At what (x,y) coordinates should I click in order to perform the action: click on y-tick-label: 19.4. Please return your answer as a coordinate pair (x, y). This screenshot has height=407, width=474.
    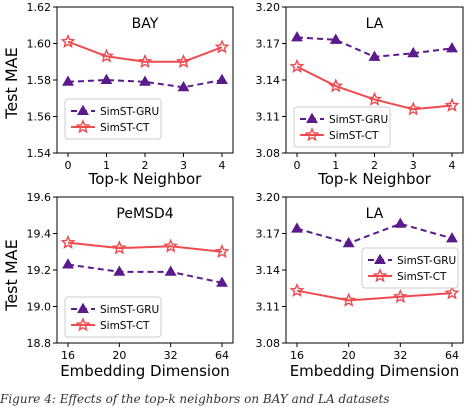
    Looking at the image, I should click on (39, 234).